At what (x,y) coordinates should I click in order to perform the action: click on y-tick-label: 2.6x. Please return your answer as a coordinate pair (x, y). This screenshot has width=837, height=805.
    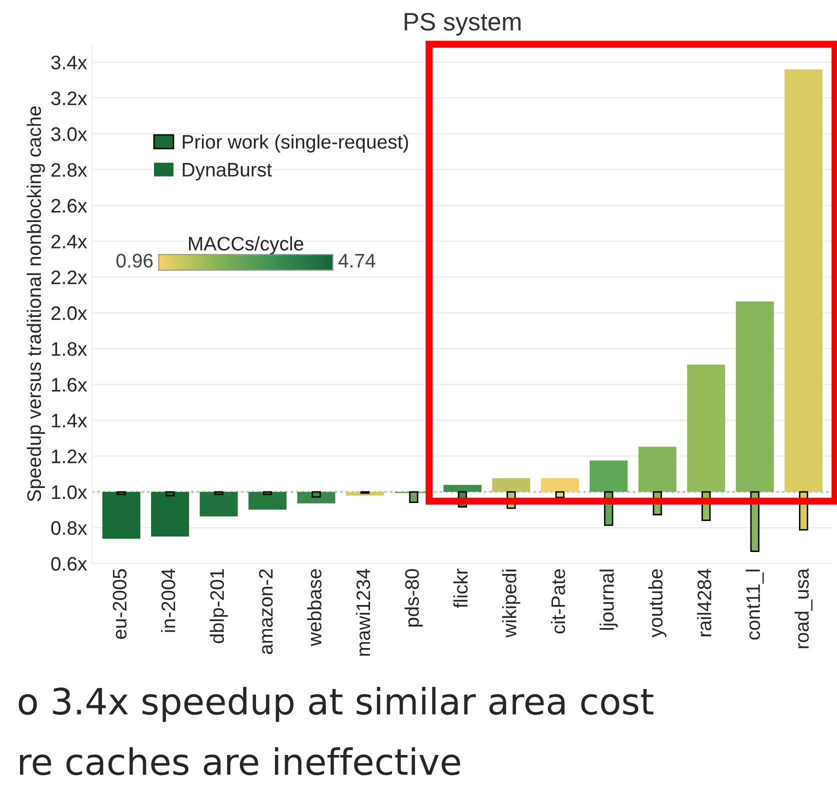
    Looking at the image, I should click on (69, 205).